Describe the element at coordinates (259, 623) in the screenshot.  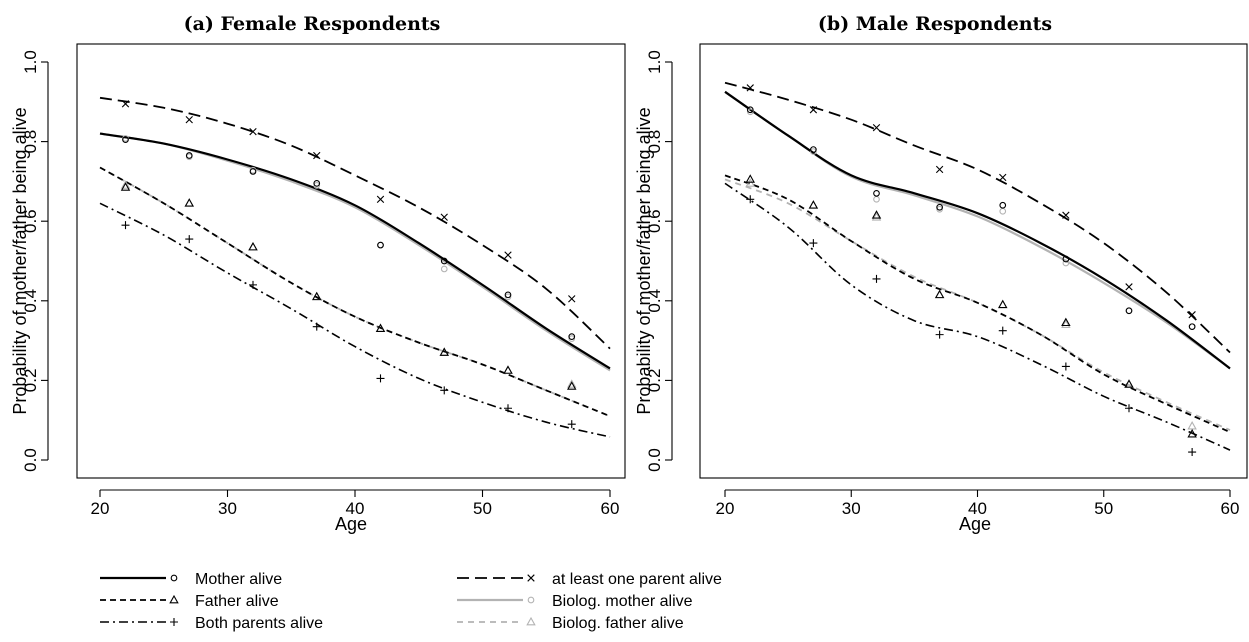
I see `legend-label: Both parents alive` at that location.